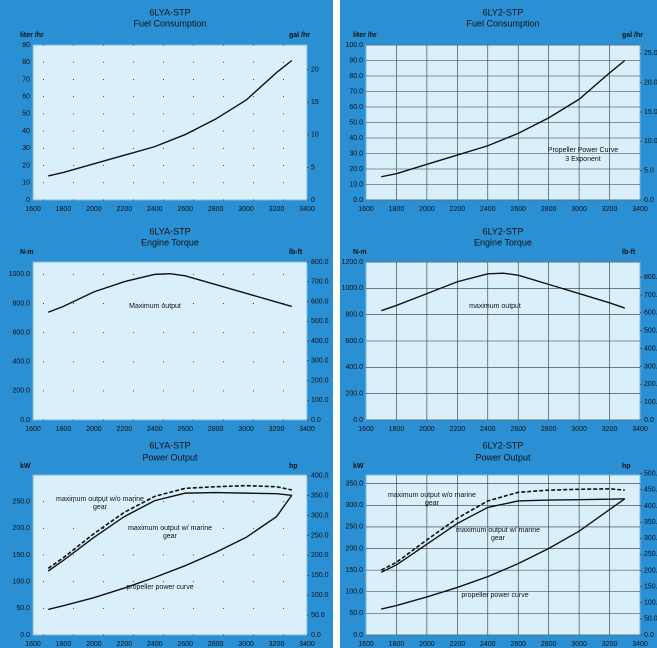 The height and width of the screenshot is (648, 657). What do you see at coordinates (650, 53) in the screenshot?
I see `y2-tick-label: 25.0` at bounding box center [650, 53].